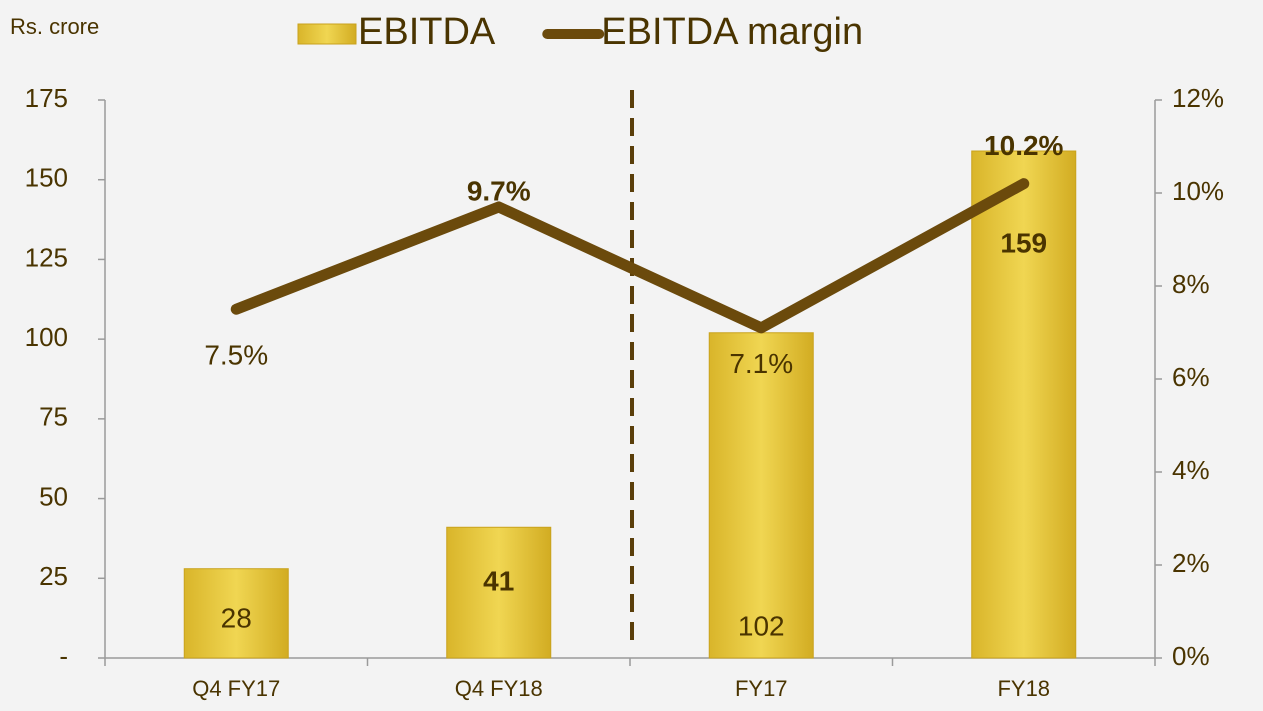 The image size is (1263, 711). What do you see at coordinates (53, 576) in the screenshot?
I see `y-tick-label: 25` at bounding box center [53, 576].